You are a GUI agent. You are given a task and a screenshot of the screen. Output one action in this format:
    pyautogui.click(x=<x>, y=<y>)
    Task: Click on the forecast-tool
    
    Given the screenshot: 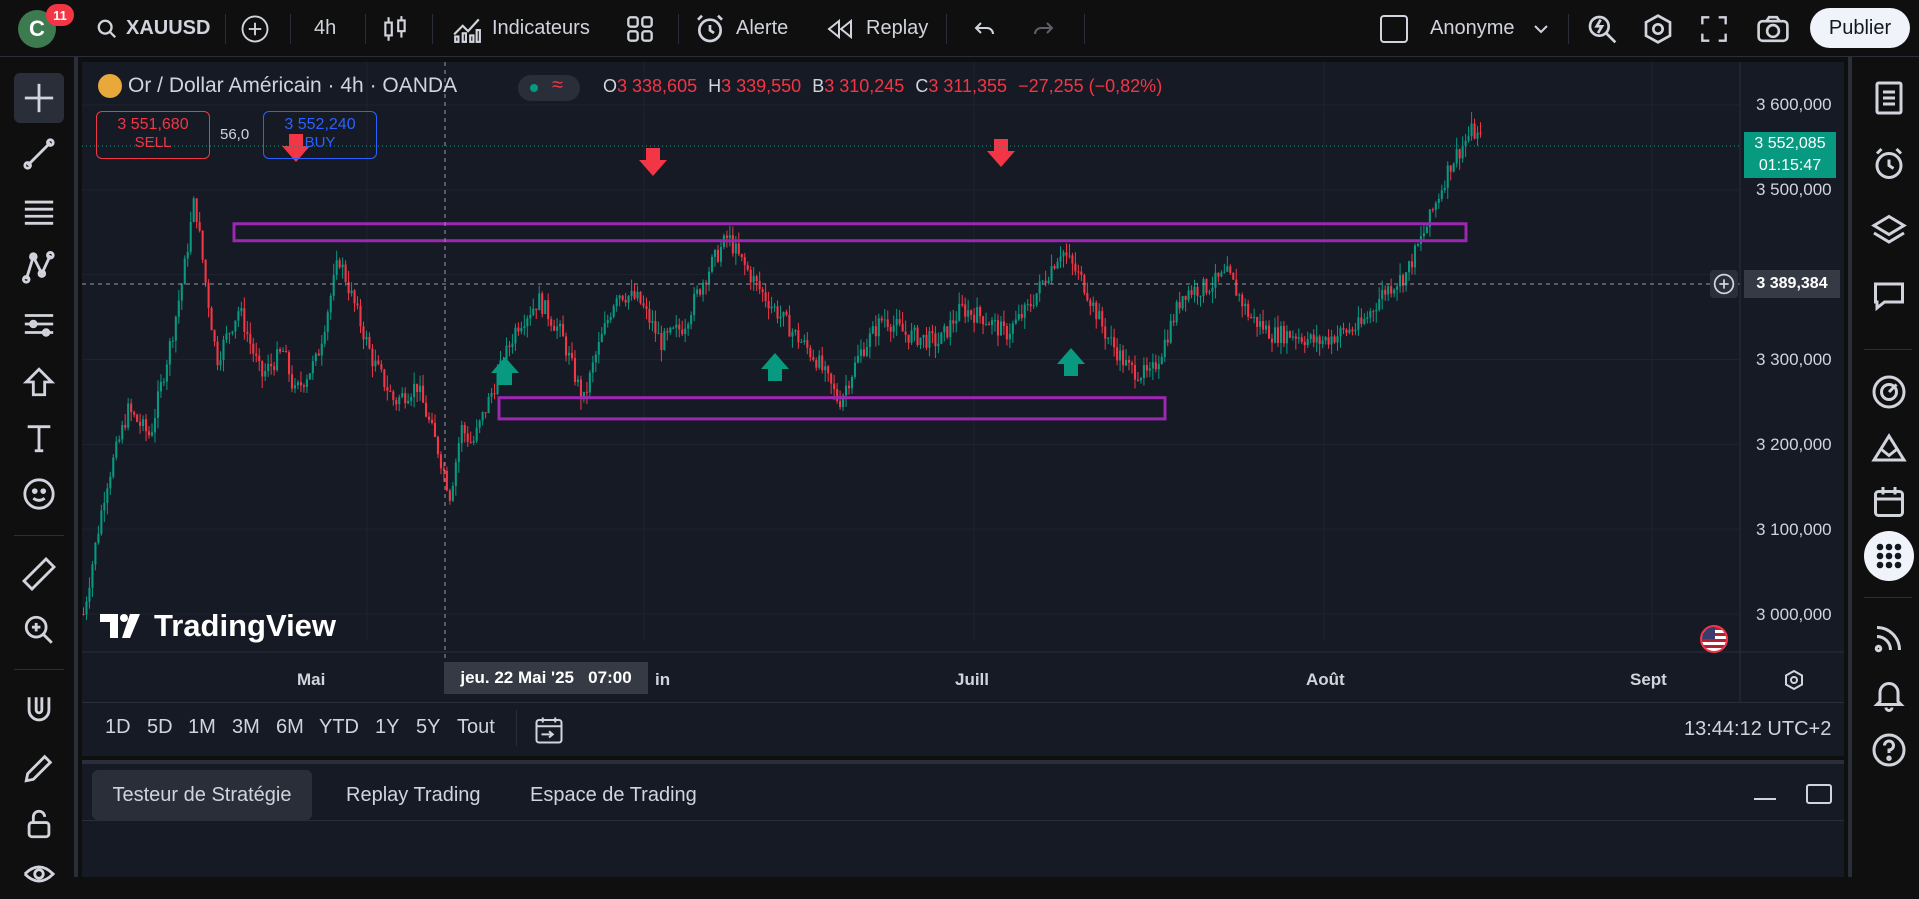 What is the action you would take?
    pyautogui.click(x=39, y=324)
    